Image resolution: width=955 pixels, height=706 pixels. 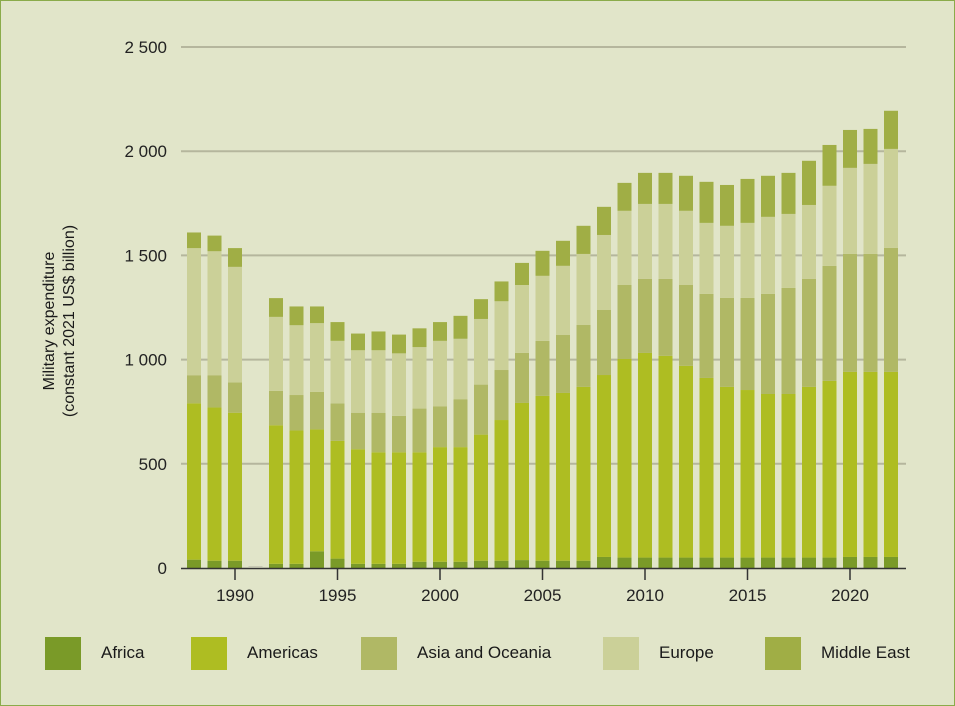 I want to click on bar-segment-asia-and-oceania-2006, so click(x=563, y=364).